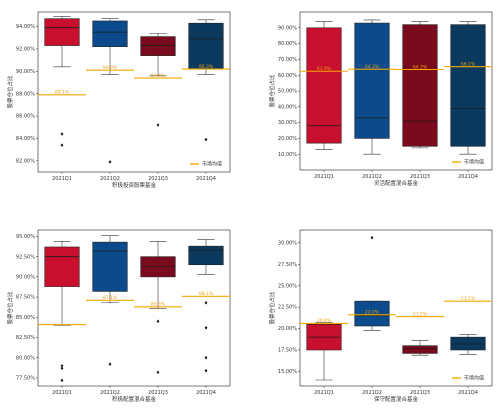 This screenshot has width=500, height=418. Describe the element at coordinates (206, 67) in the screenshot. I see `mean-label: 90.3%` at that location.